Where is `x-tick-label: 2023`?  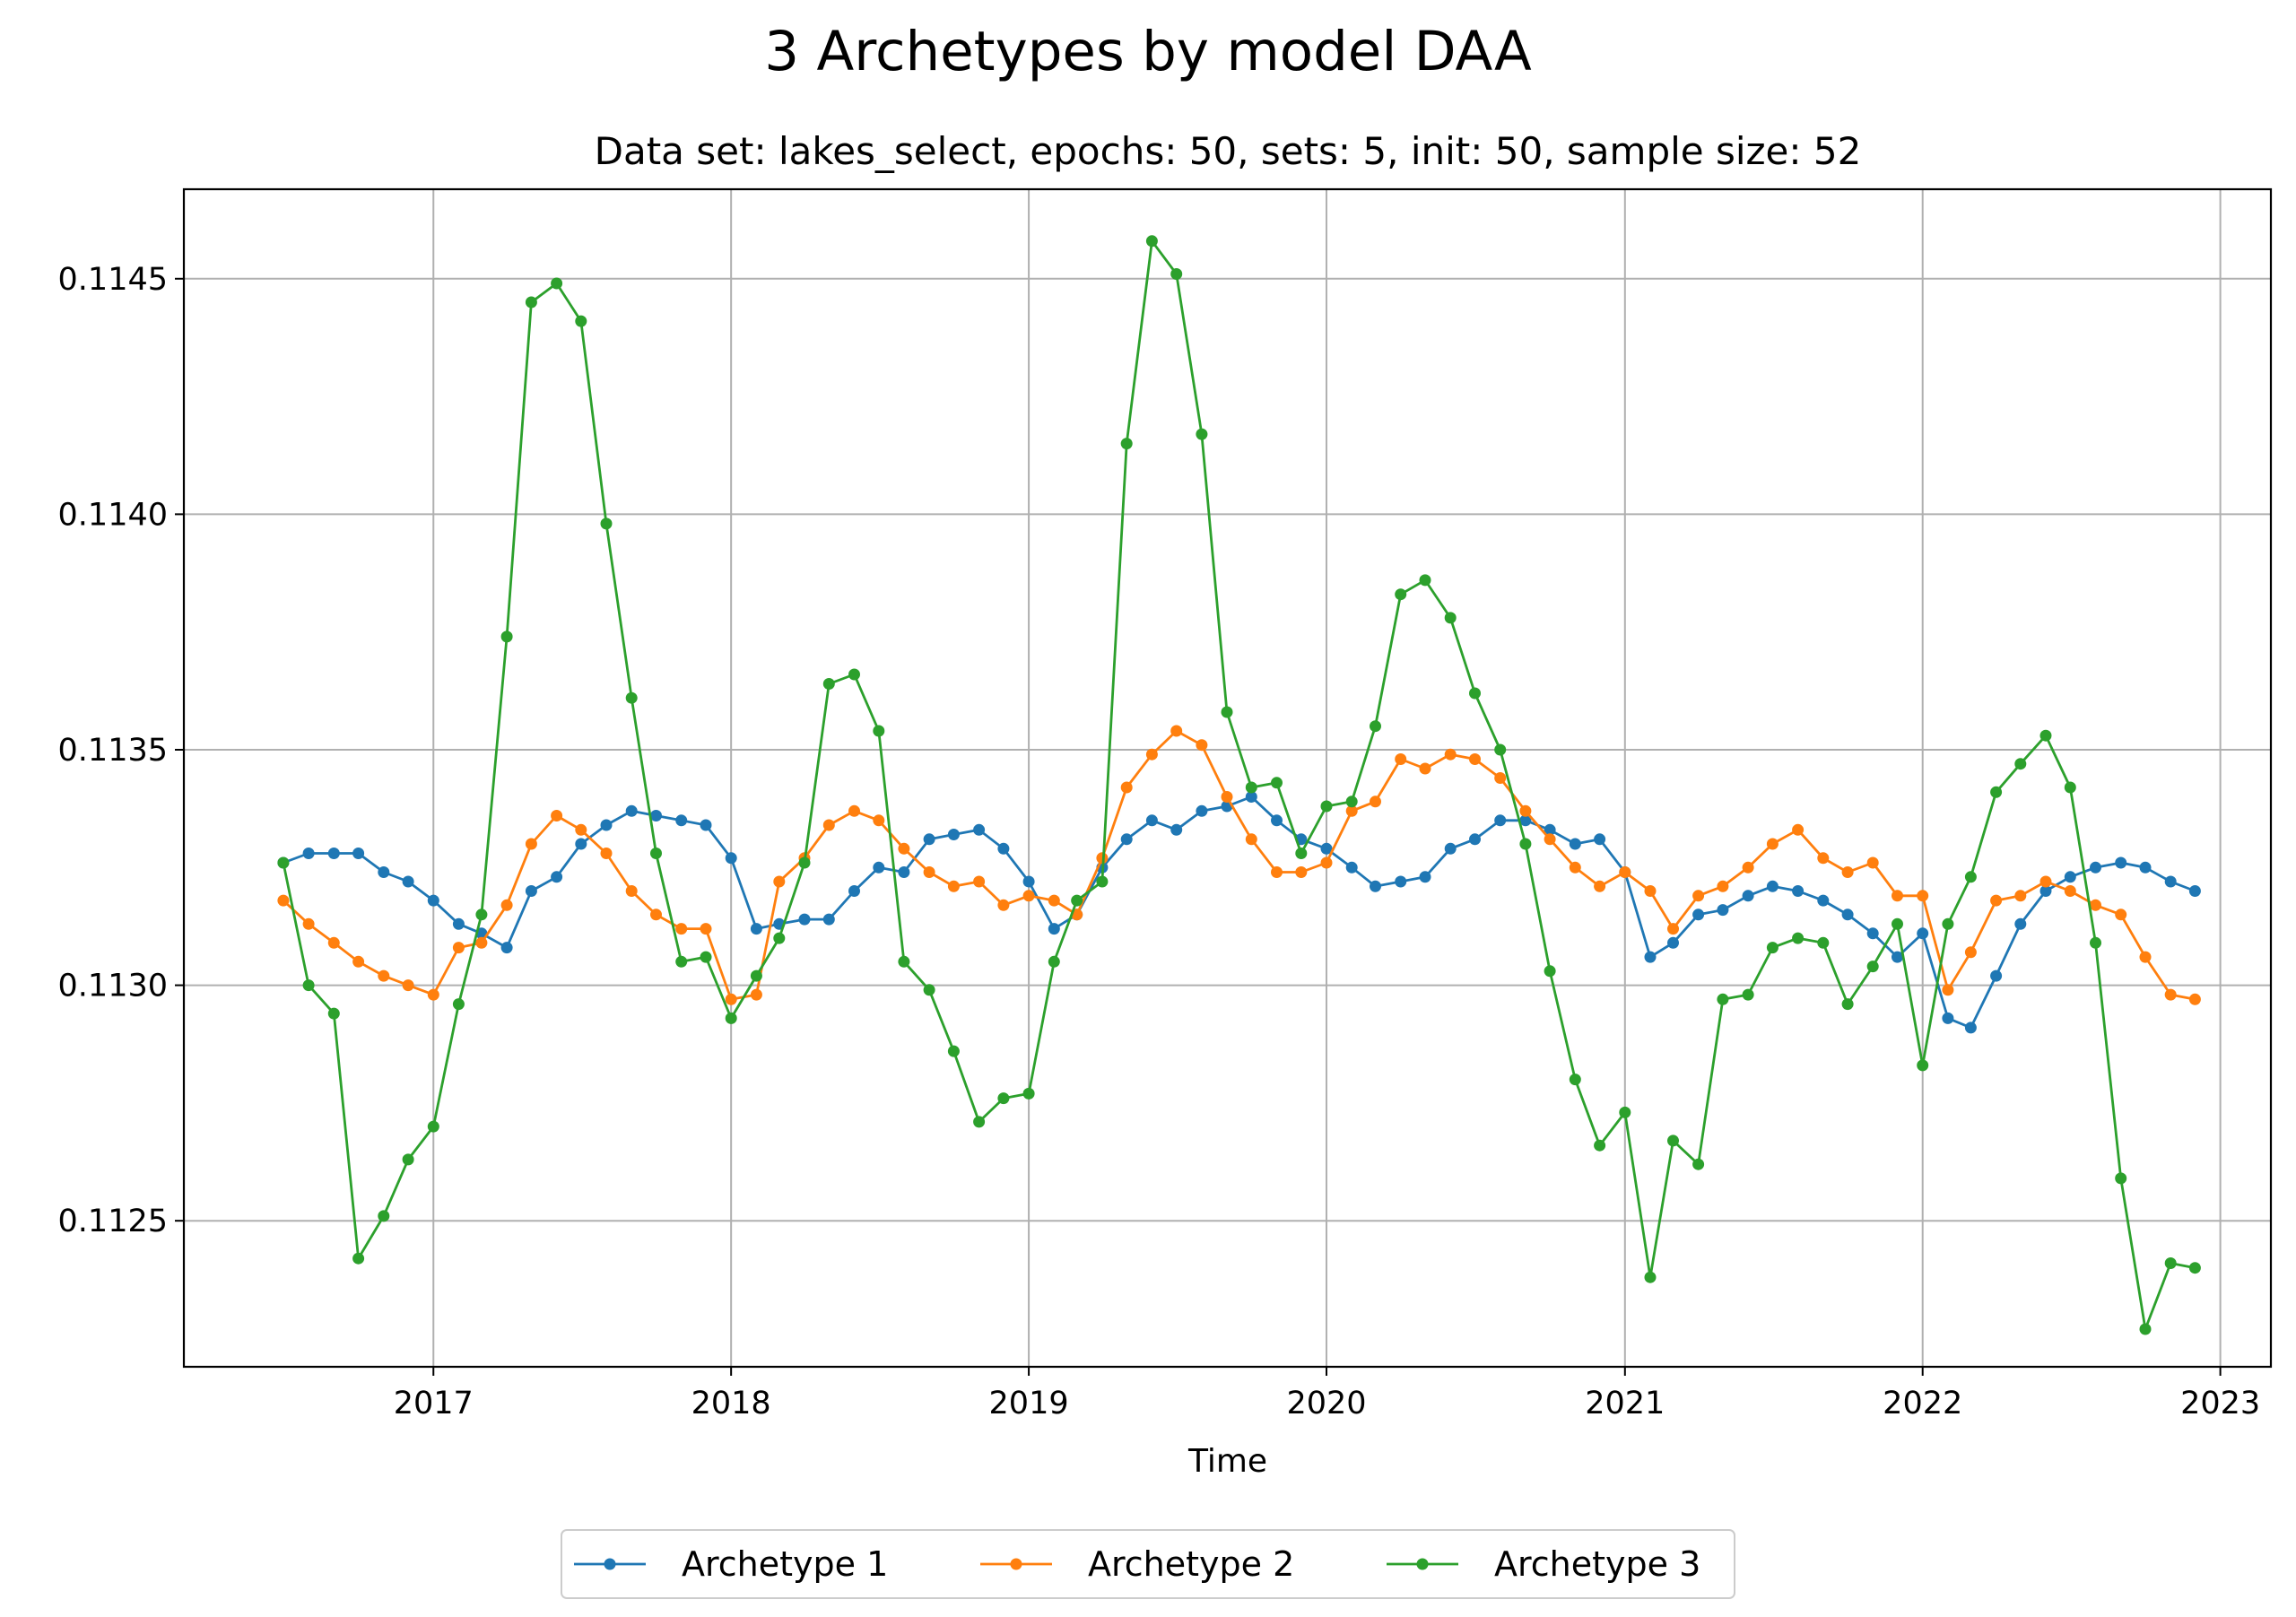 x-tick-label: 2023 is located at coordinates (2220, 1403).